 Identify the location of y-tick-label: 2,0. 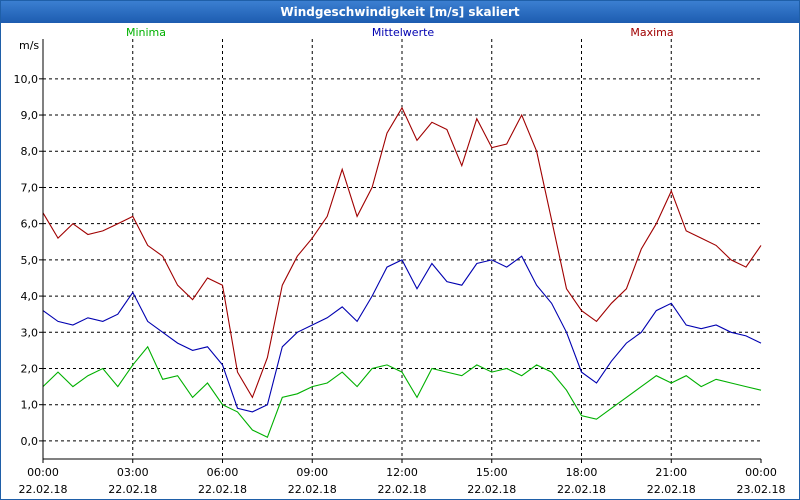
(30, 368).